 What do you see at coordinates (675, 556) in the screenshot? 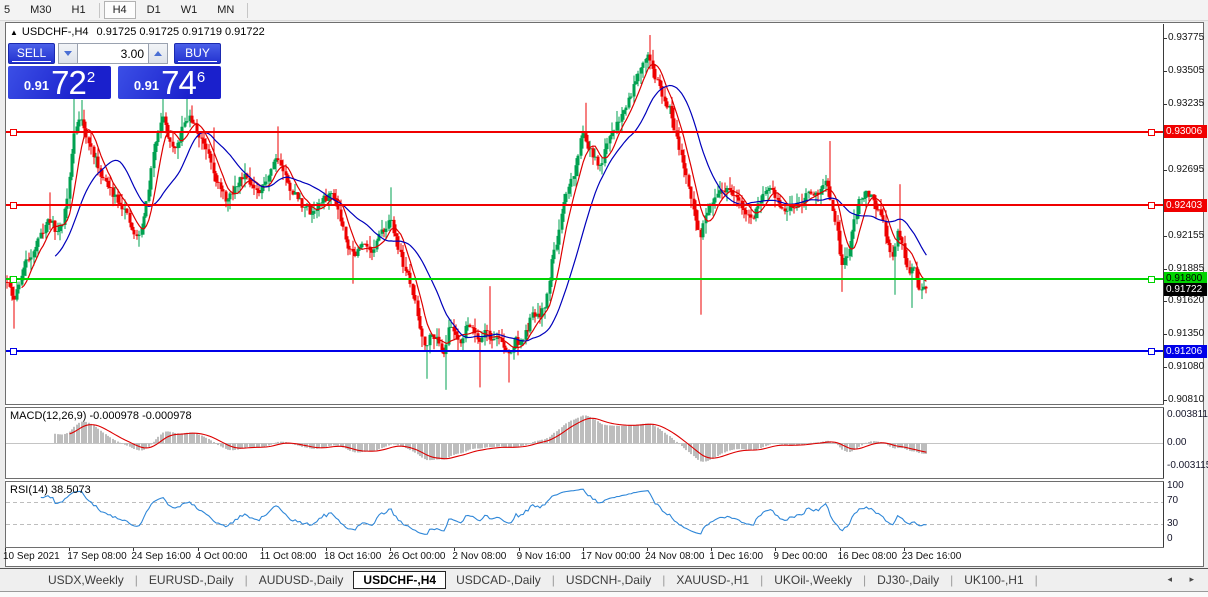
I see `time-axis-label: 24 Nov 08:00` at bounding box center [675, 556].